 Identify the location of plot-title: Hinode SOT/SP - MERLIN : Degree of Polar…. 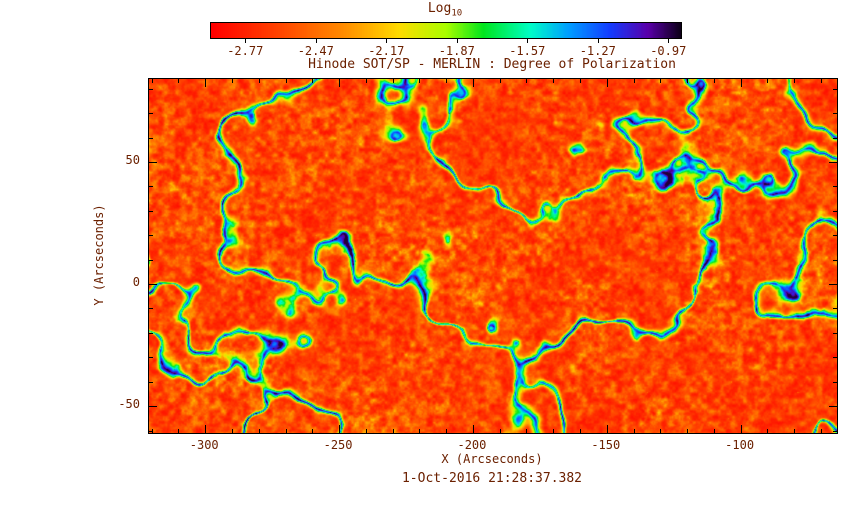
(492, 64).